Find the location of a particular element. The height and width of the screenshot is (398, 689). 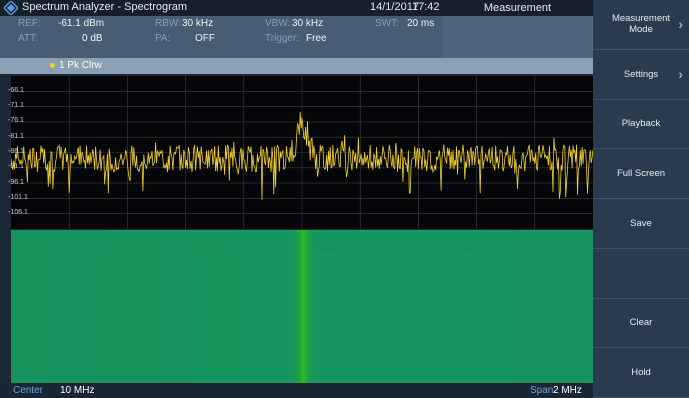

trigger-label: Trigger: is located at coordinates (282, 38).